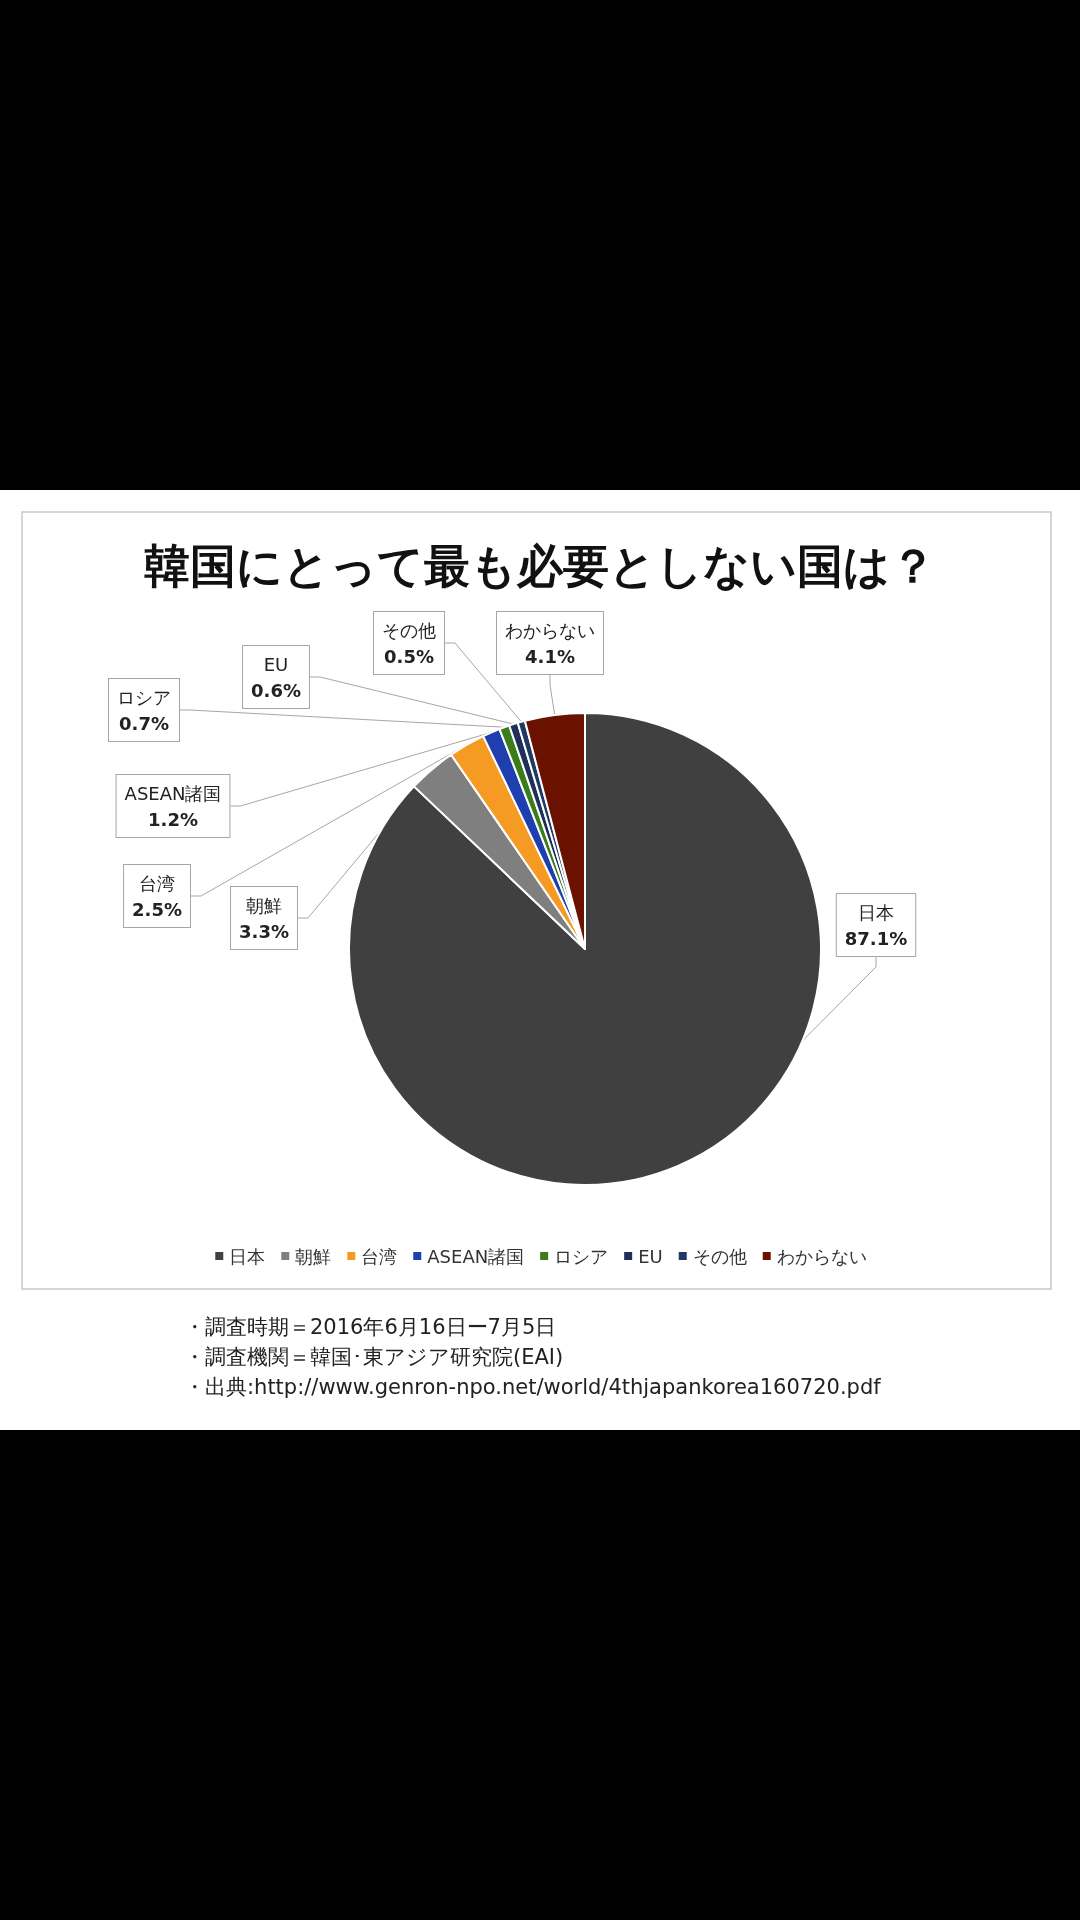 The image size is (1080, 1920). I want to click on legend-label: 朝鮮, so click(313, 1256).